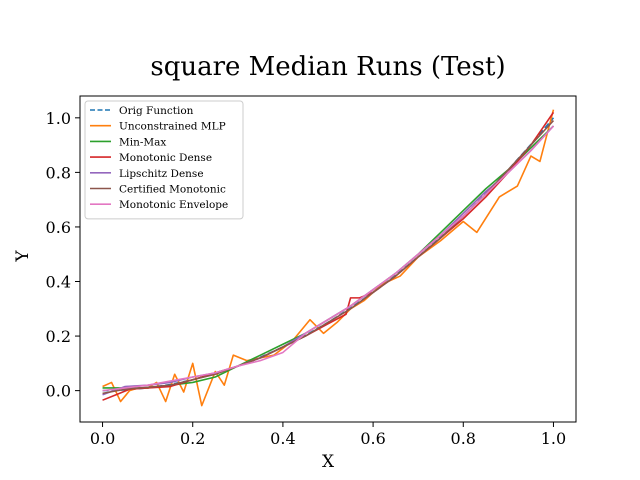 This screenshot has width=640, height=480. I want to click on y-tick-label: 0.0, so click(58, 391).